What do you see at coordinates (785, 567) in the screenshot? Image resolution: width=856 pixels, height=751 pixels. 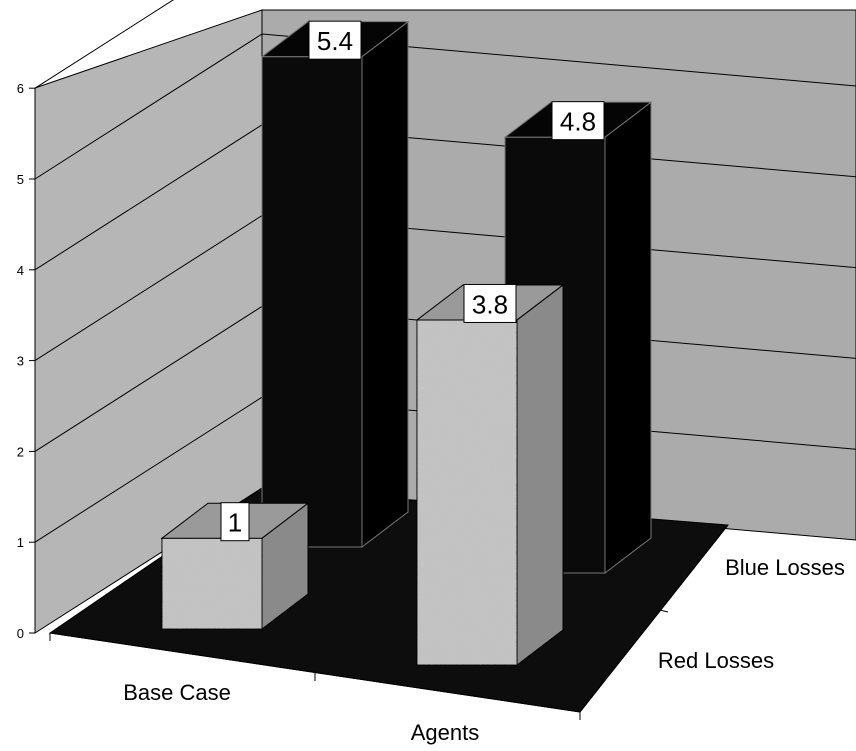 I see `depth-label-blue-losses: Blue Losses` at bounding box center [785, 567].